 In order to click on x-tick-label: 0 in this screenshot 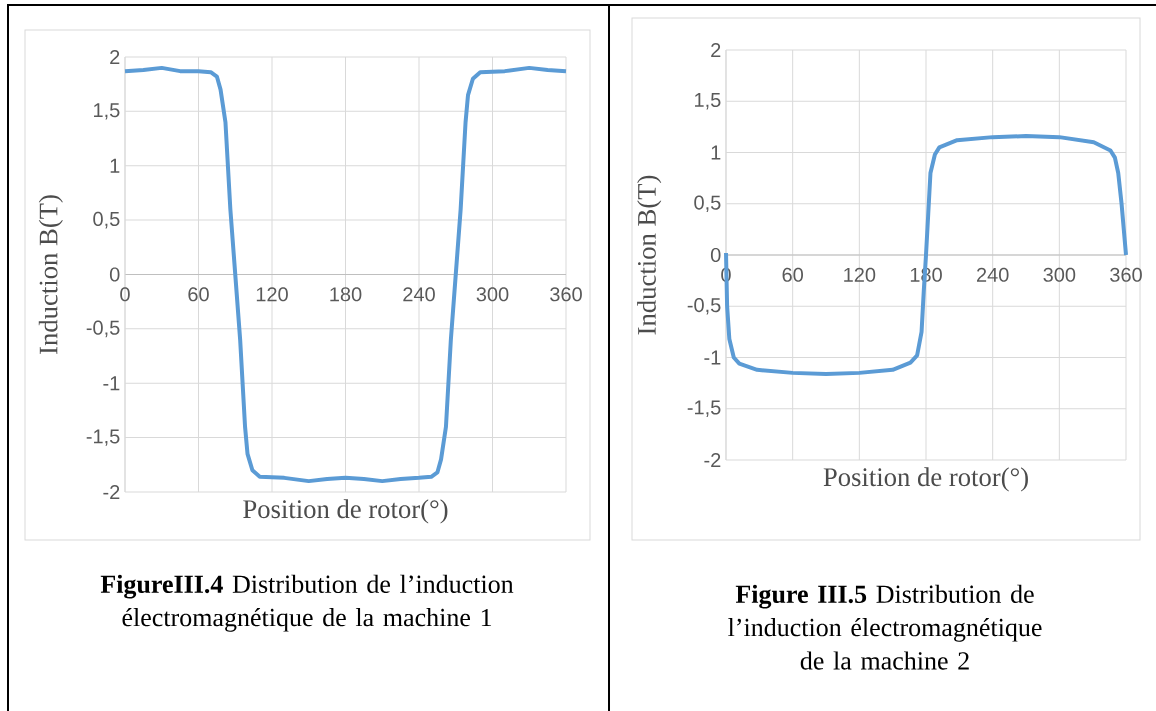, I will do `click(125, 294)`.